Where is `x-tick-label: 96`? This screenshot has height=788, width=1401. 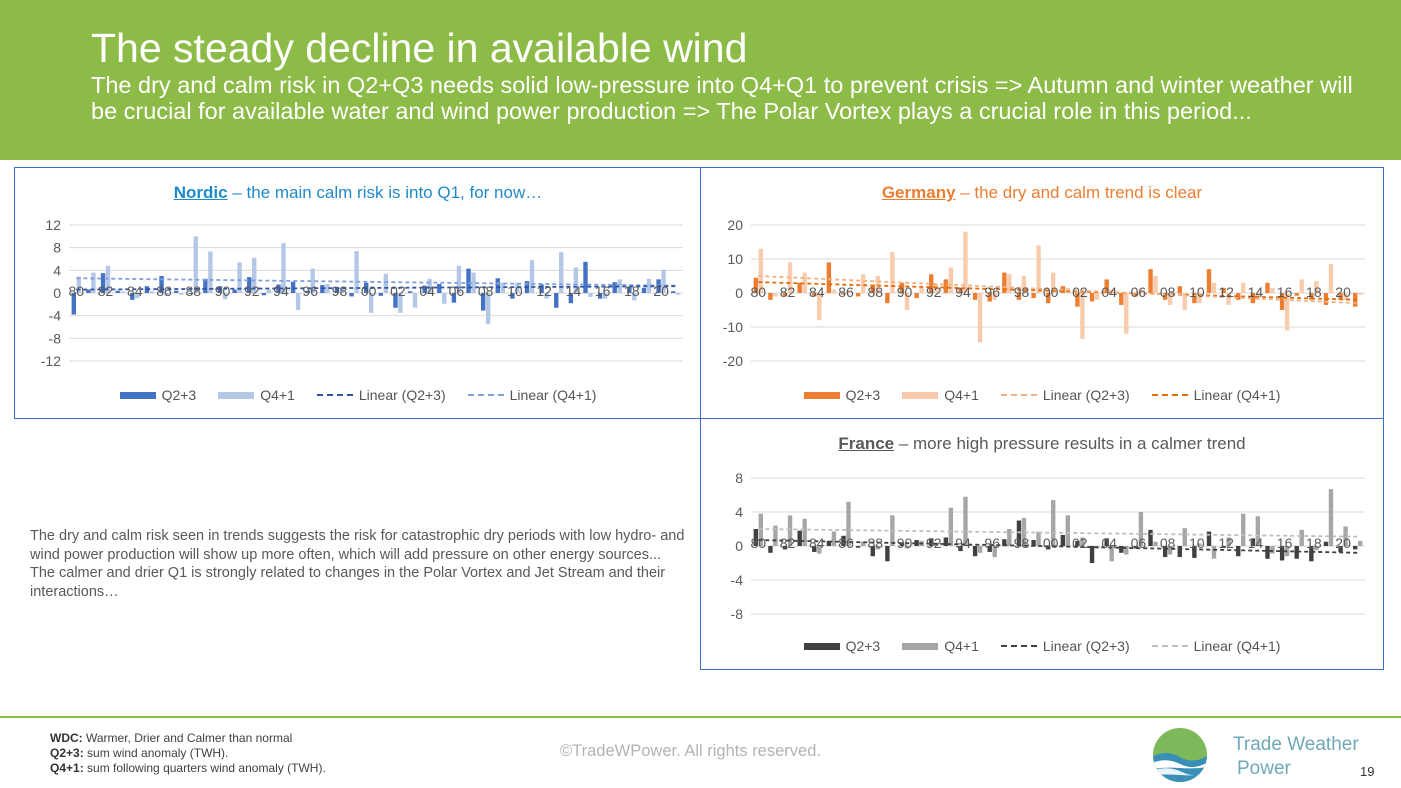
x-tick-label: 96 is located at coordinates (310, 291).